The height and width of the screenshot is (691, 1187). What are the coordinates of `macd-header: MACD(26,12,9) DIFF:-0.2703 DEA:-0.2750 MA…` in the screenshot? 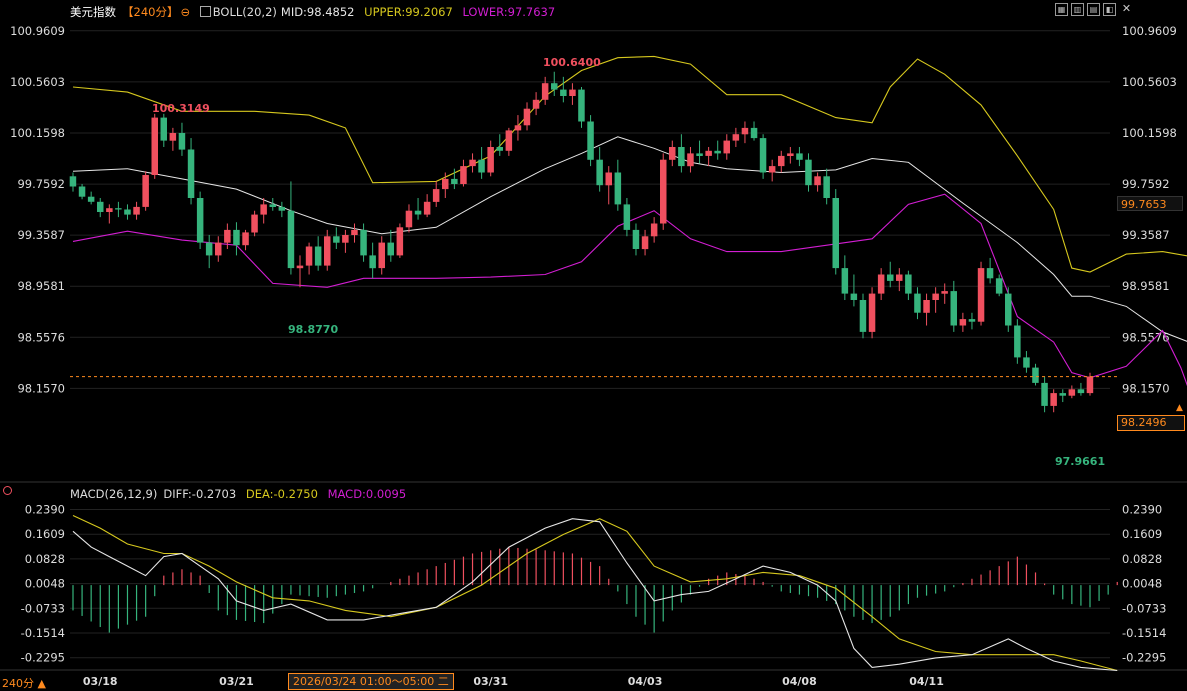 It's located at (241, 494).